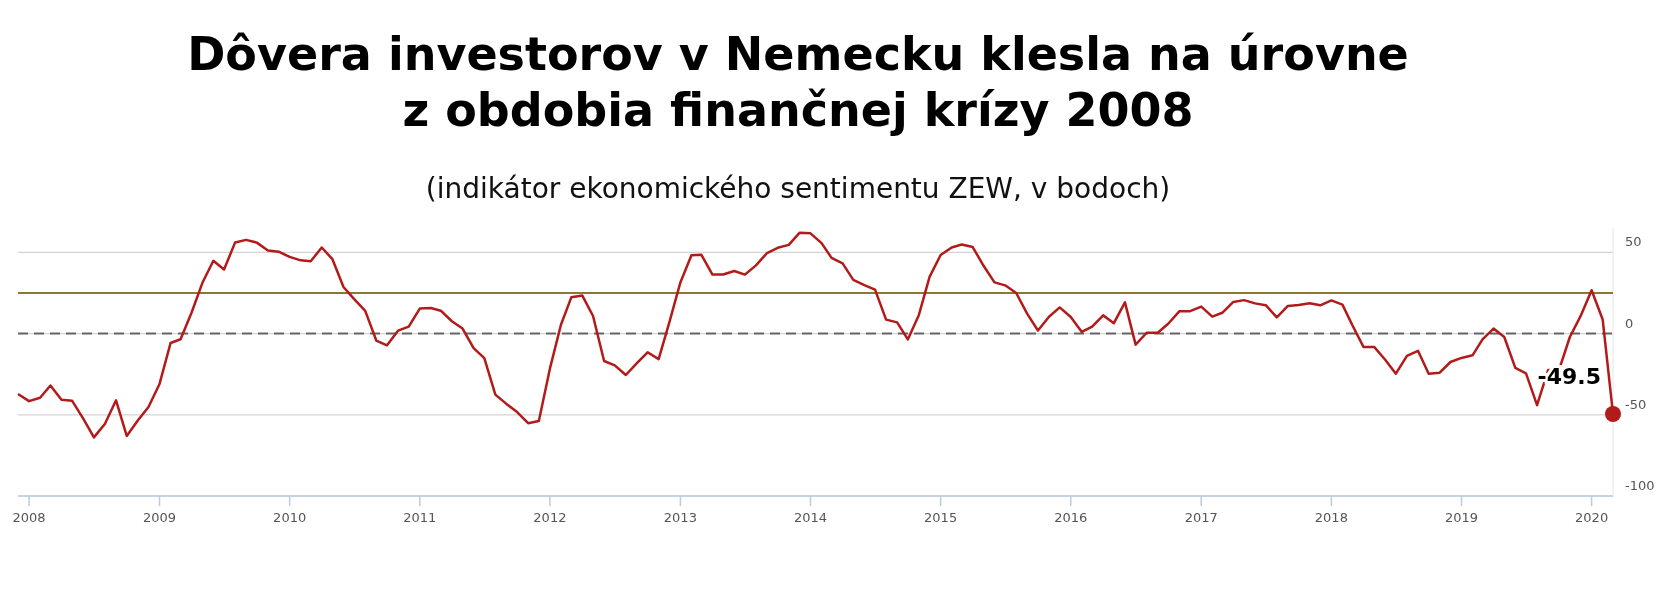 The image size is (1671, 598). Describe the element at coordinates (1592, 517) in the screenshot. I see `x-tick-label: 2020` at that location.